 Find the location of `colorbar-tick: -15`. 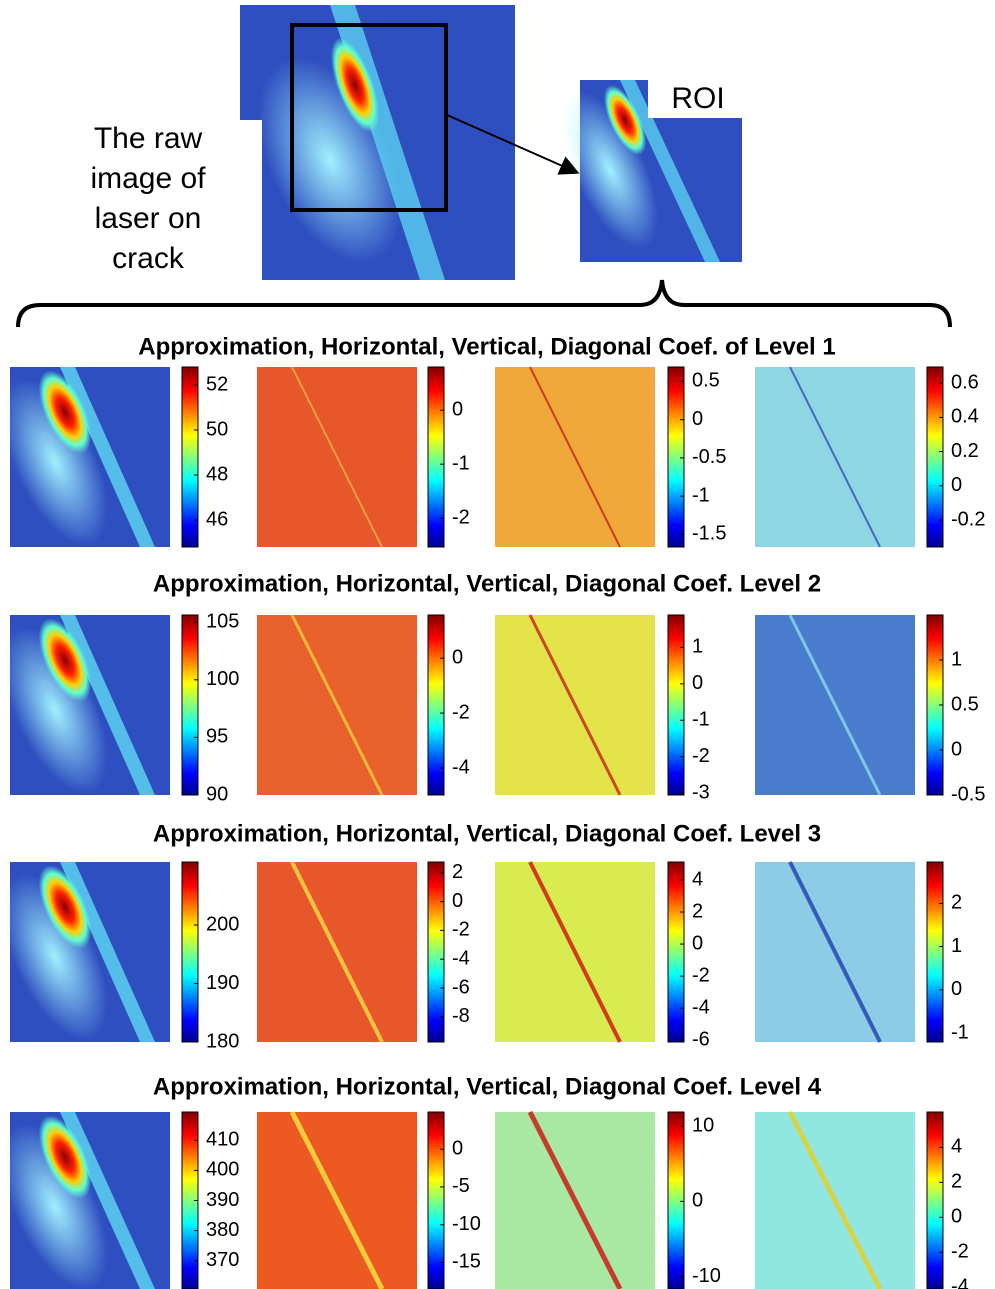

colorbar-tick: -15 is located at coordinates (466, 1262).